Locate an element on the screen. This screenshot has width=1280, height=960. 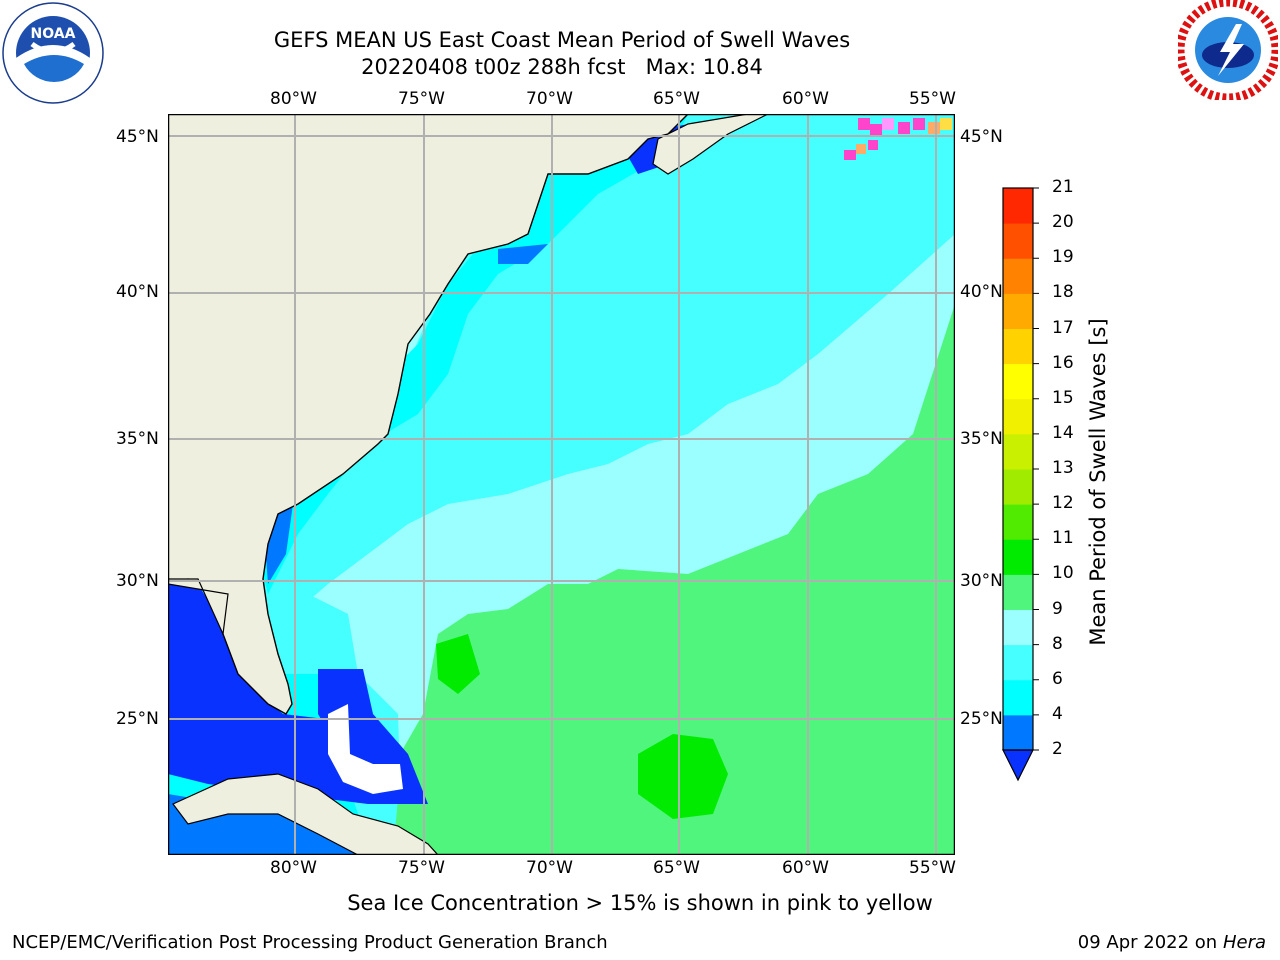
noaa-logo: NOAA is located at coordinates (53, 53).